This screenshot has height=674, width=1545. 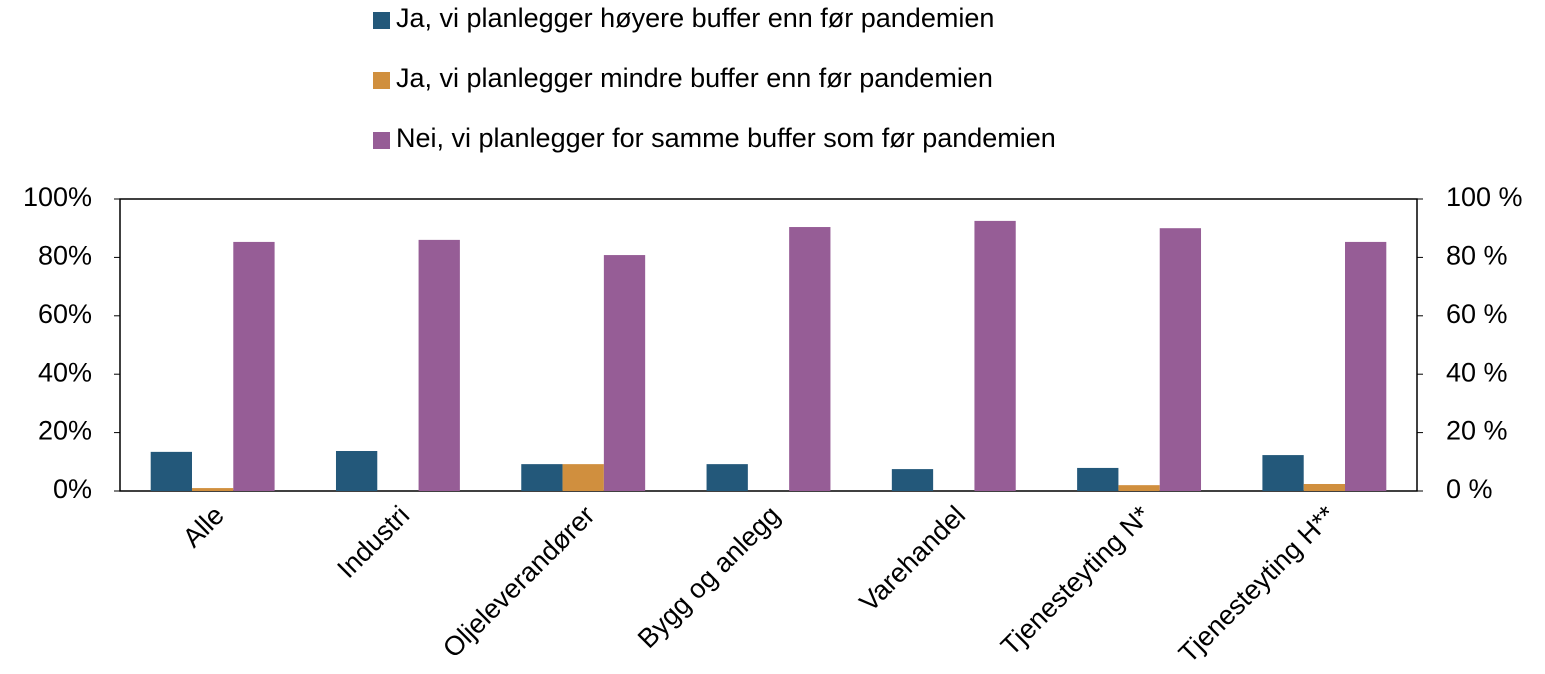 I want to click on y-tick-label: 80%, so click(x=65, y=256).